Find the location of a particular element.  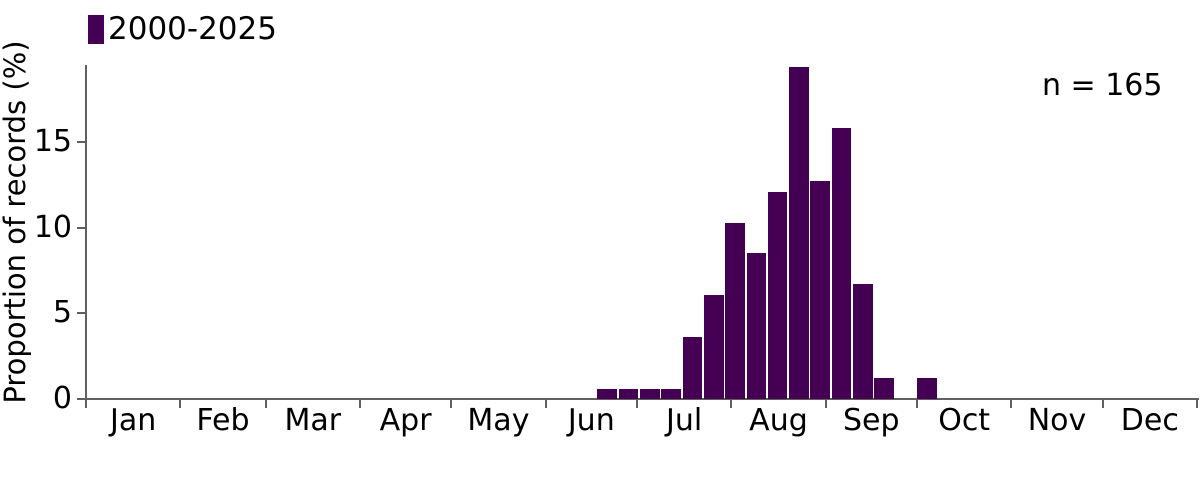

y-axis-line is located at coordinates (86, 233).